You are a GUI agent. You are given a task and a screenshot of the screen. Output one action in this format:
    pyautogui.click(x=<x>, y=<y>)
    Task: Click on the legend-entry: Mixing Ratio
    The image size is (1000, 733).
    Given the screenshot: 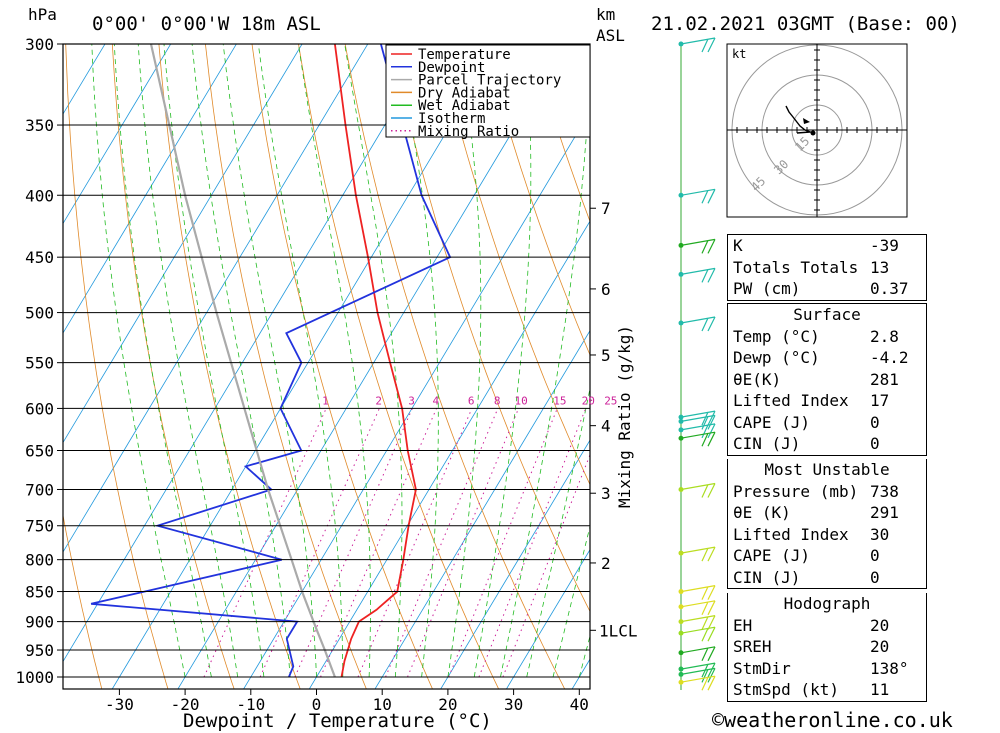 What is the action you would take?
    pyautogui.click(x=468, y=132)
    